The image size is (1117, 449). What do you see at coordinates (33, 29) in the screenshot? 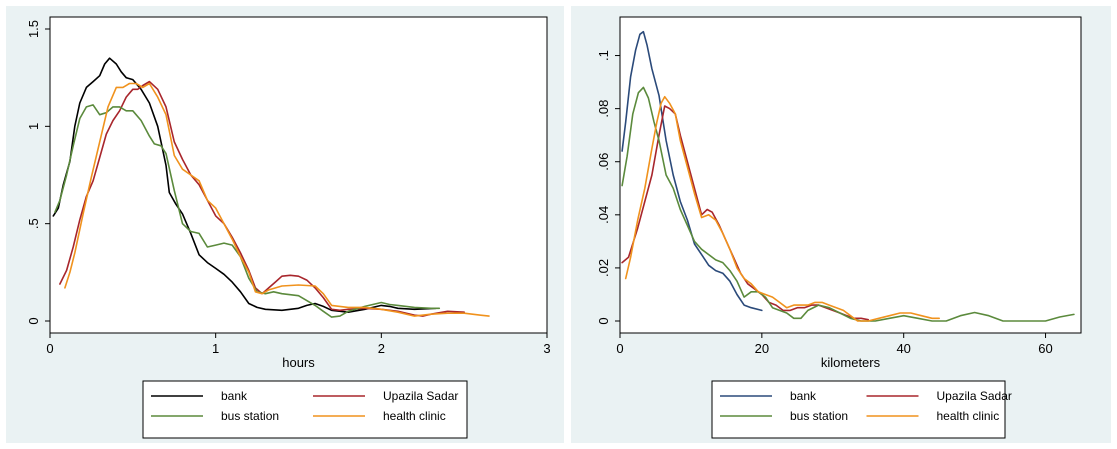
I see `y-tick-label: 1.5` at bounding box center [33, 29].